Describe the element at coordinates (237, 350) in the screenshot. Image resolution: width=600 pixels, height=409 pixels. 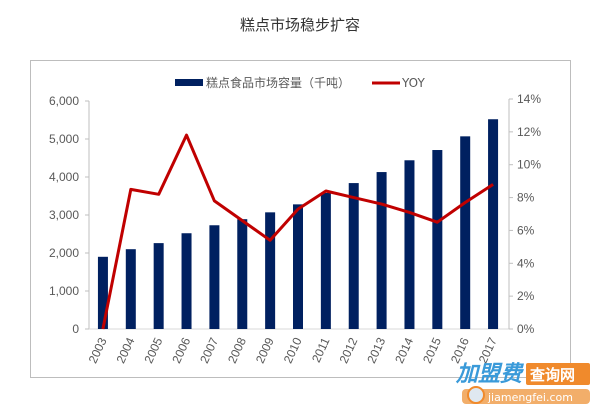
I see `x-axis-label: 2008` at that location.